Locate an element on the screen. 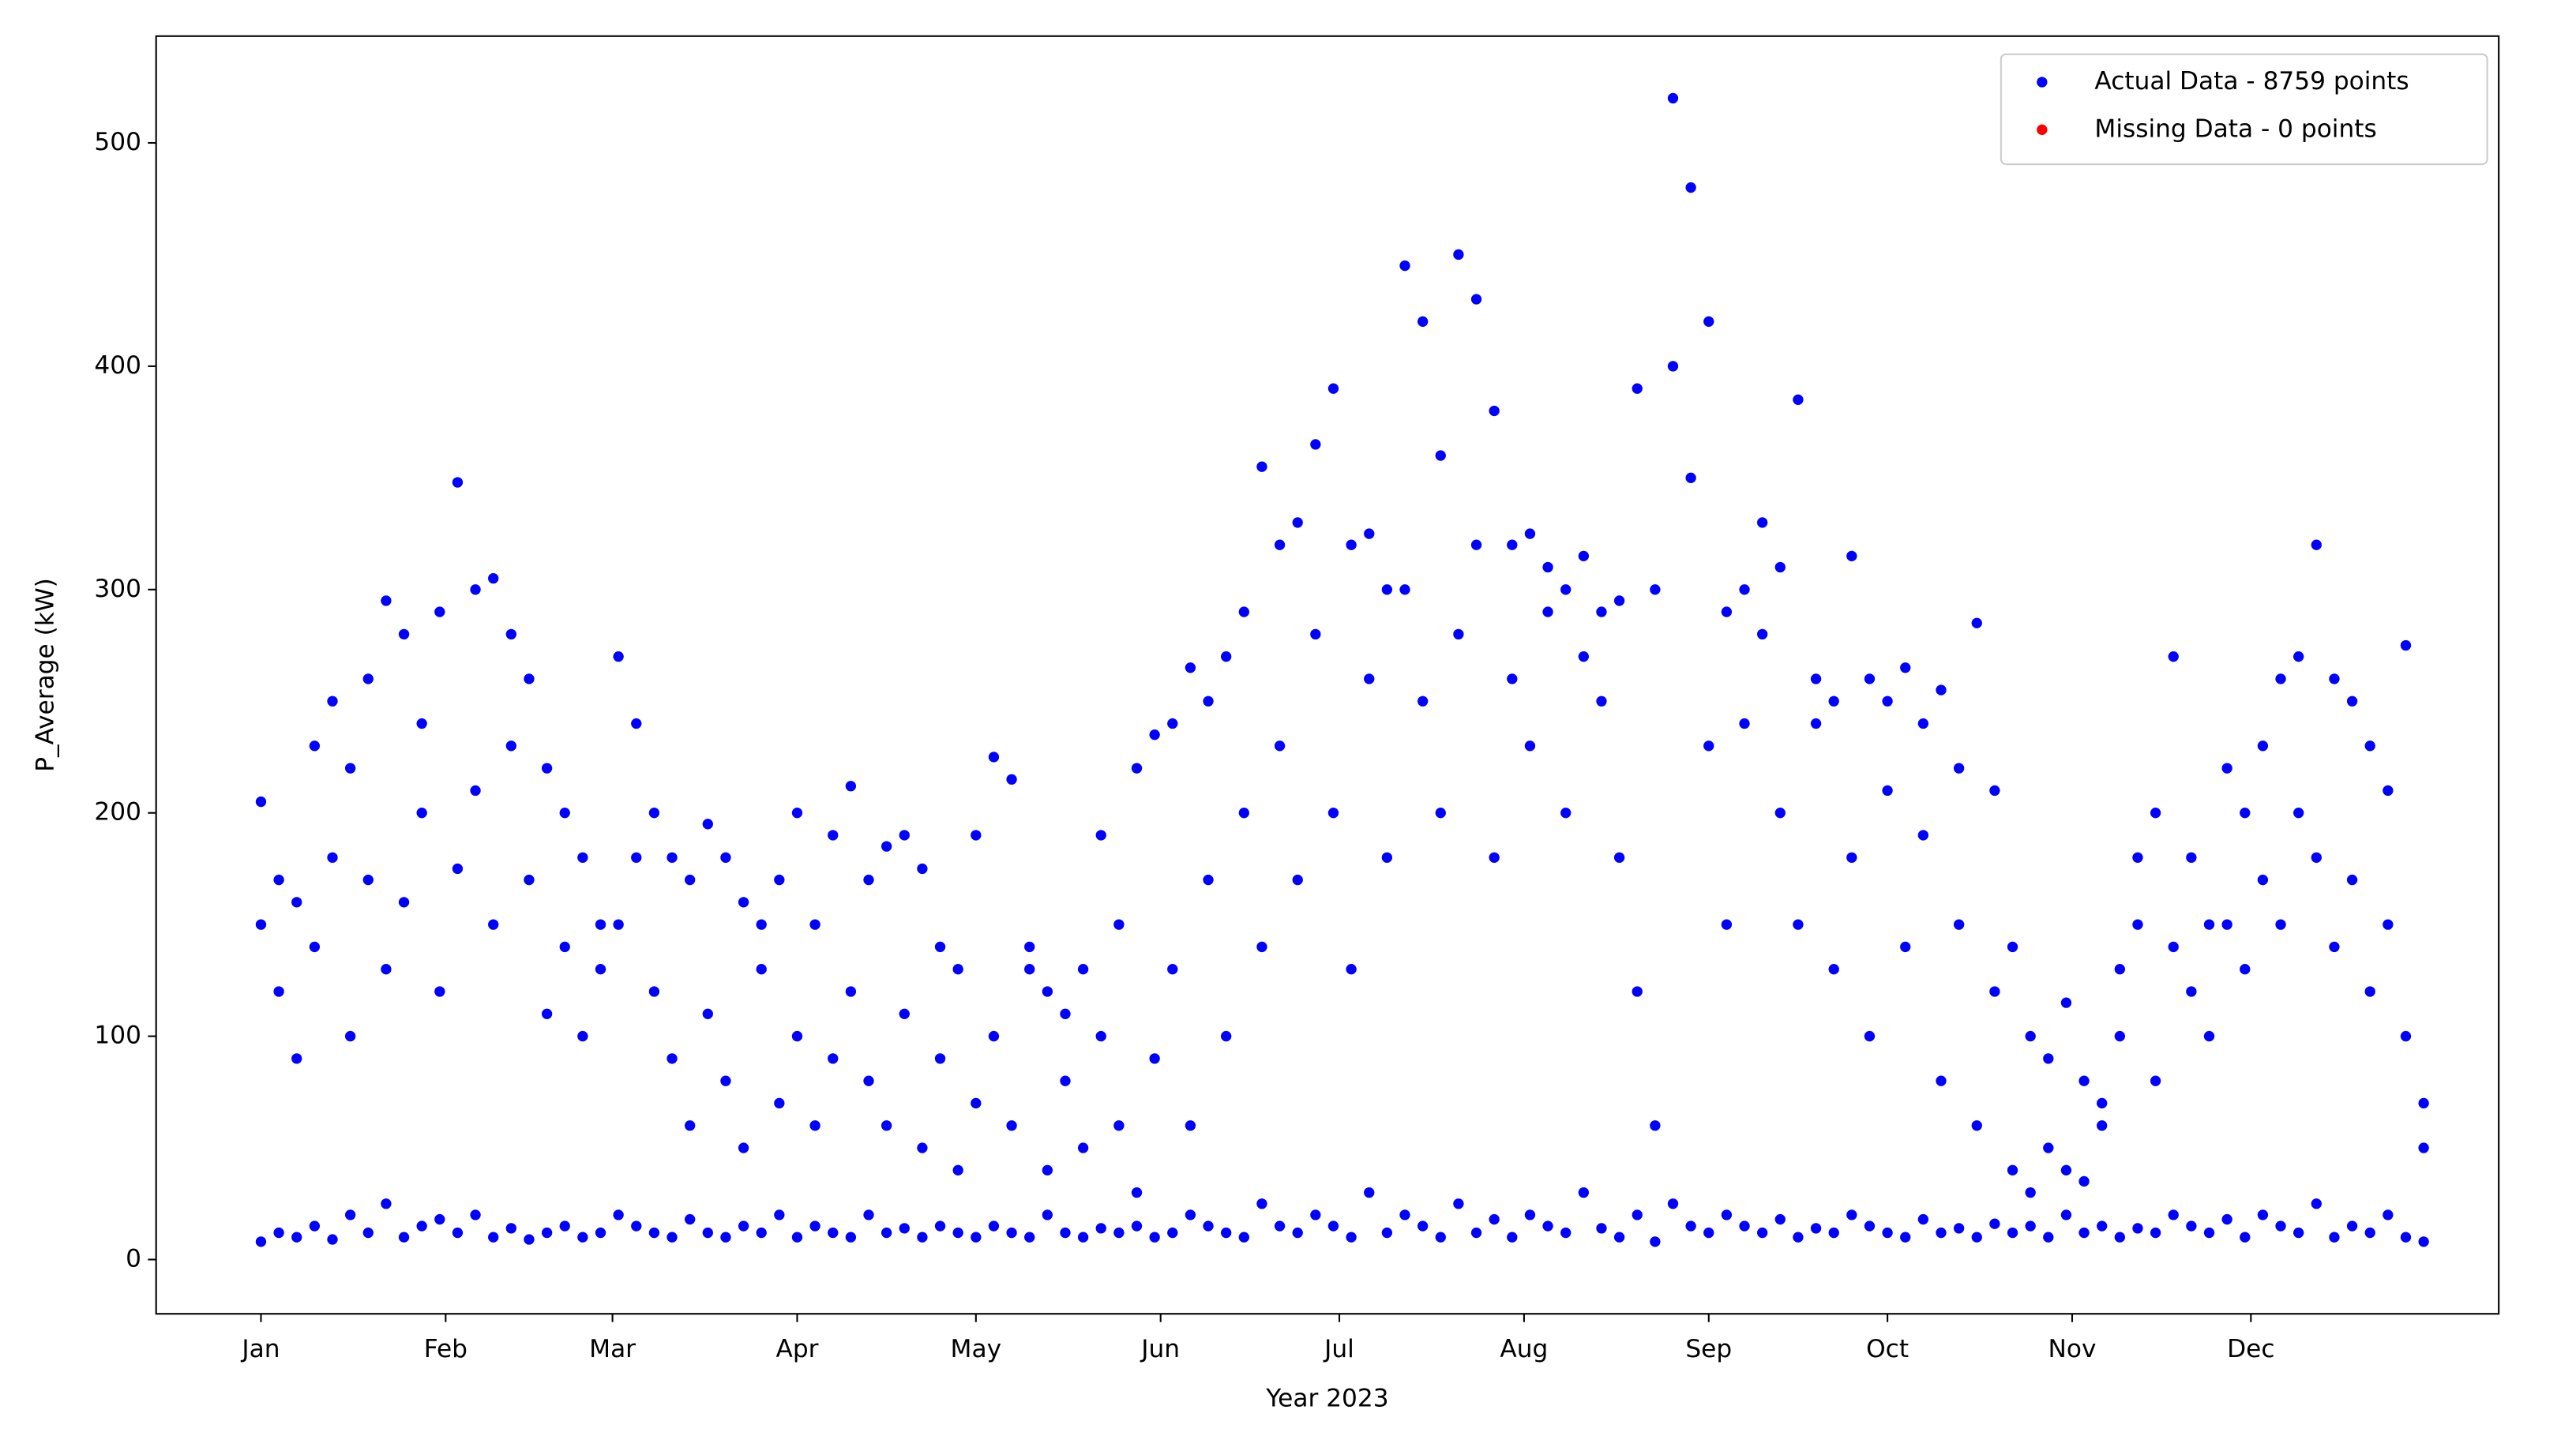 The height and width of the screenshot is (1436, 2576). y-axis-label: P_Average (kW) is located at coordinates (45, 675).